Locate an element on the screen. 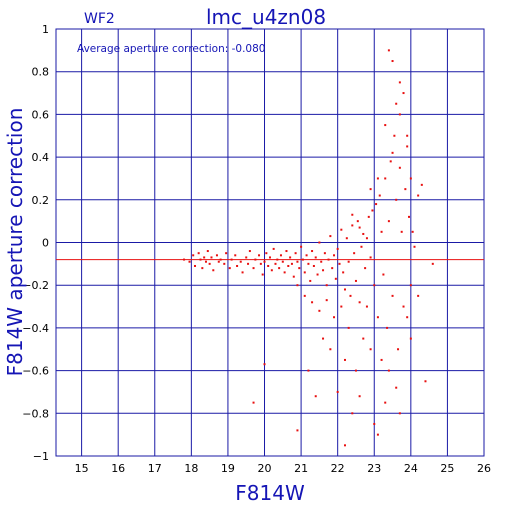 This screenshot has width=512, height=512. y-tick-label: 0.6 is located at coordinates (41, 114).